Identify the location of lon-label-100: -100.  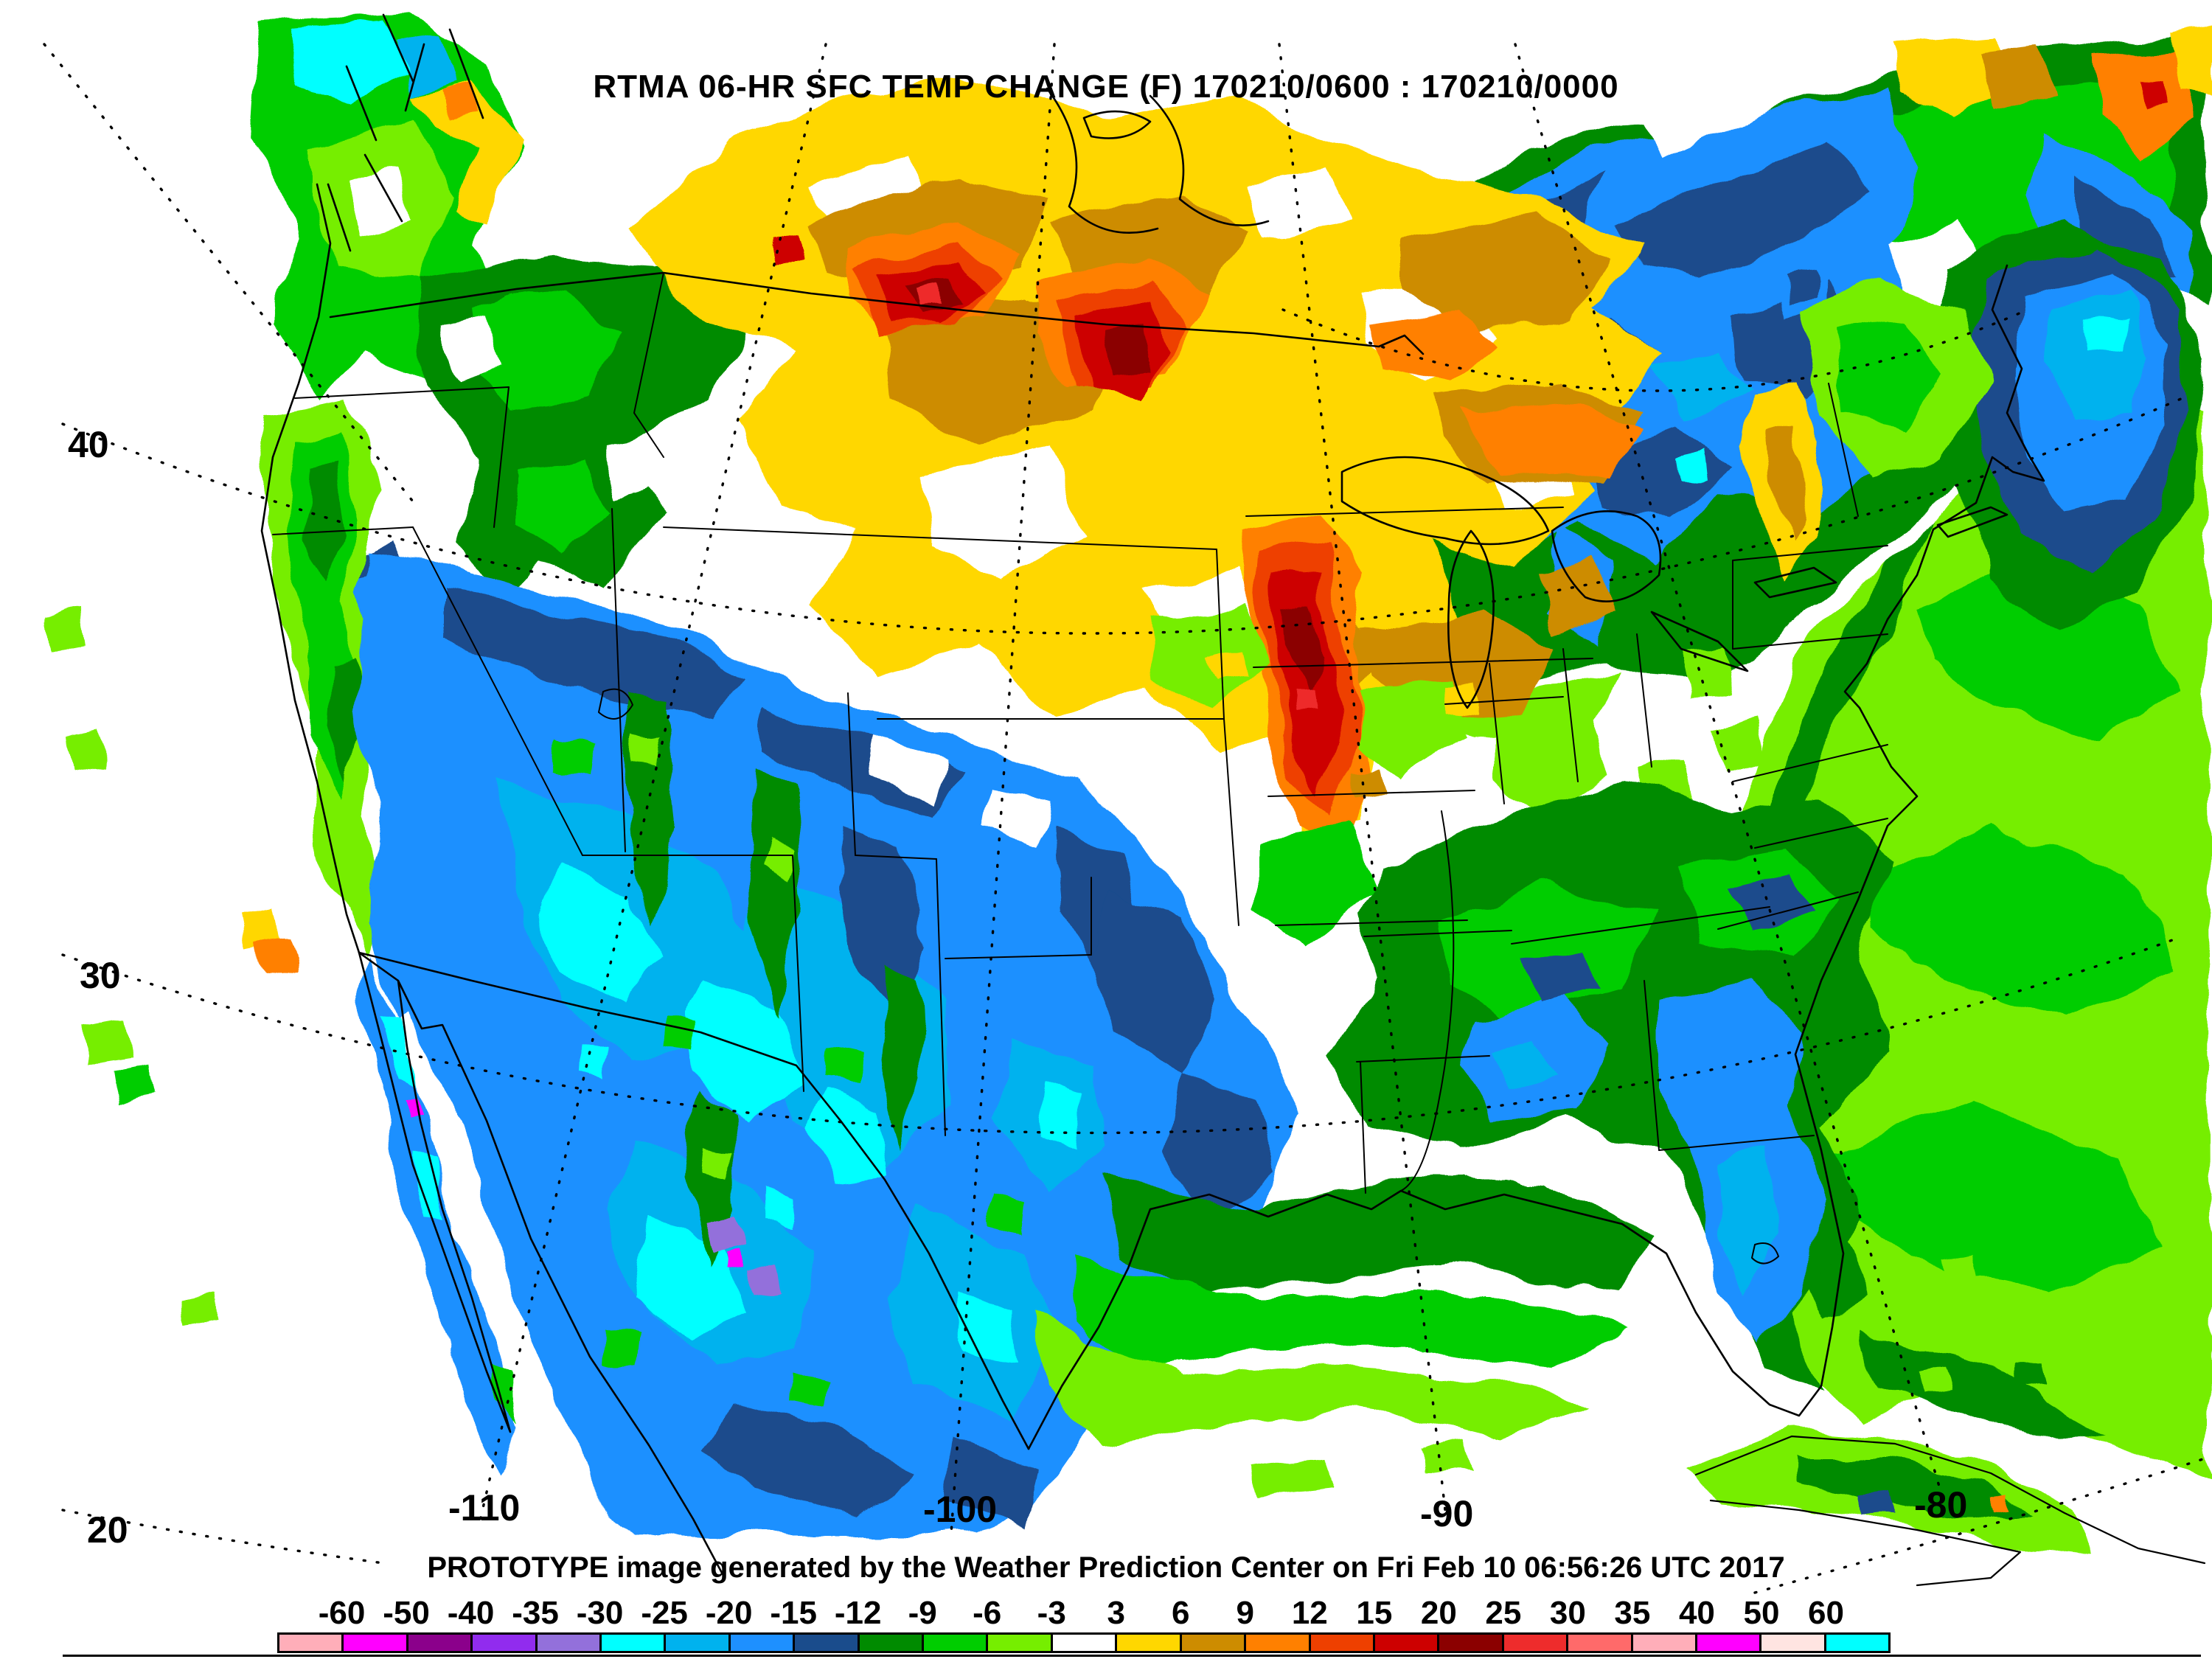
(960, 1509).